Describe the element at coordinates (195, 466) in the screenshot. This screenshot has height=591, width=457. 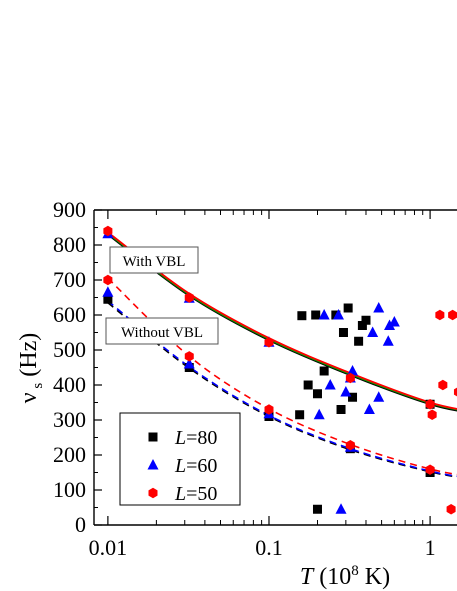
I see `legend-label-L60: L=60` at that location.